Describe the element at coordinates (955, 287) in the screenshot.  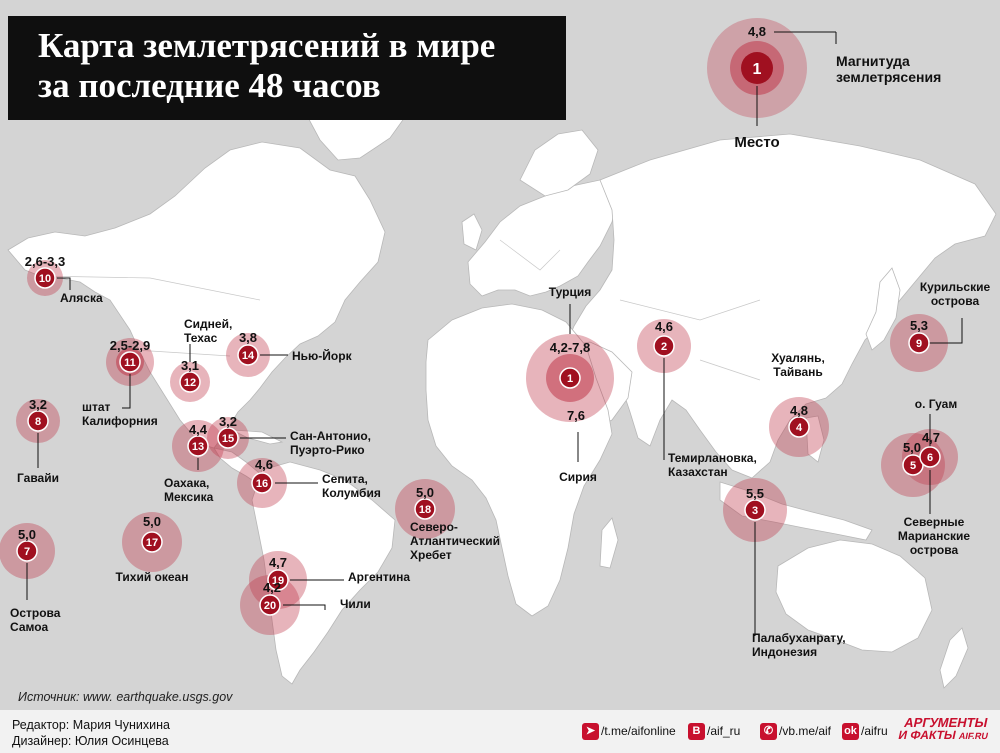
I see `event-place-label-10: Курильские` at that location.